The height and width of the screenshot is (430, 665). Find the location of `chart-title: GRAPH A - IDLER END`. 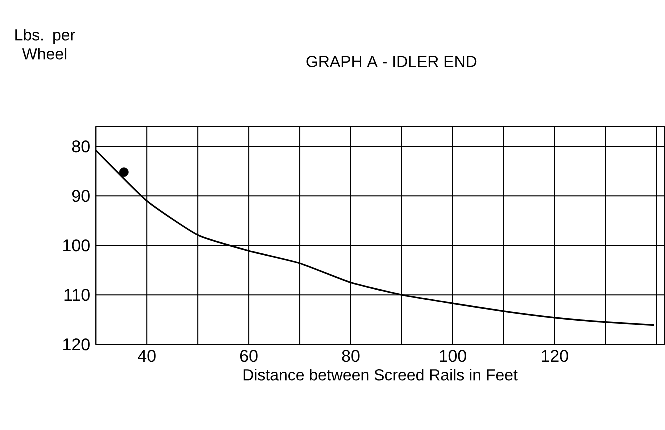

chart-title: GRAPH A - IDLER END is located at coordinates (391, 62).